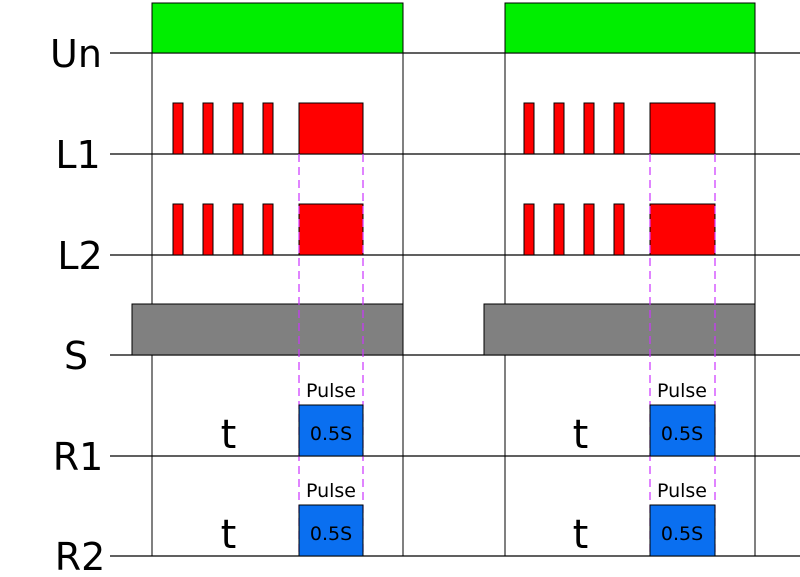 This screenshot has height=577, width=800. Describe the element at coordinates (77, 155) in the screenshot. I see `row-label: L1` at that location.